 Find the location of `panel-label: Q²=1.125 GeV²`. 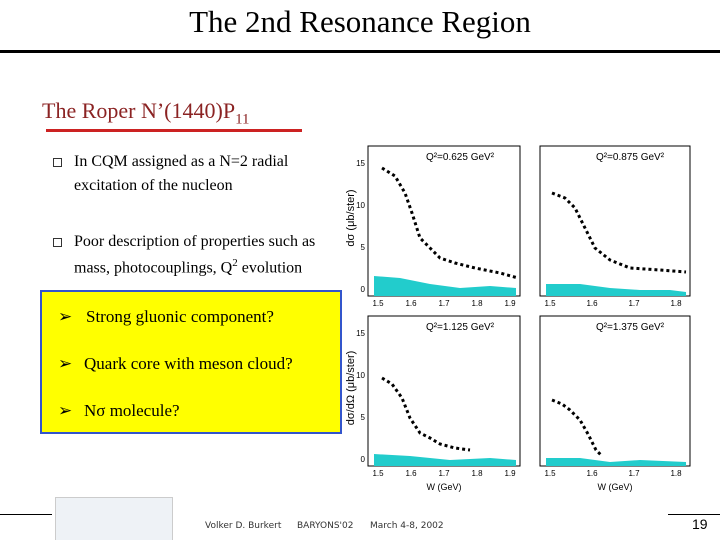

panel-label: Q²=1.125 GeV² is located at coordinates (460, 327).